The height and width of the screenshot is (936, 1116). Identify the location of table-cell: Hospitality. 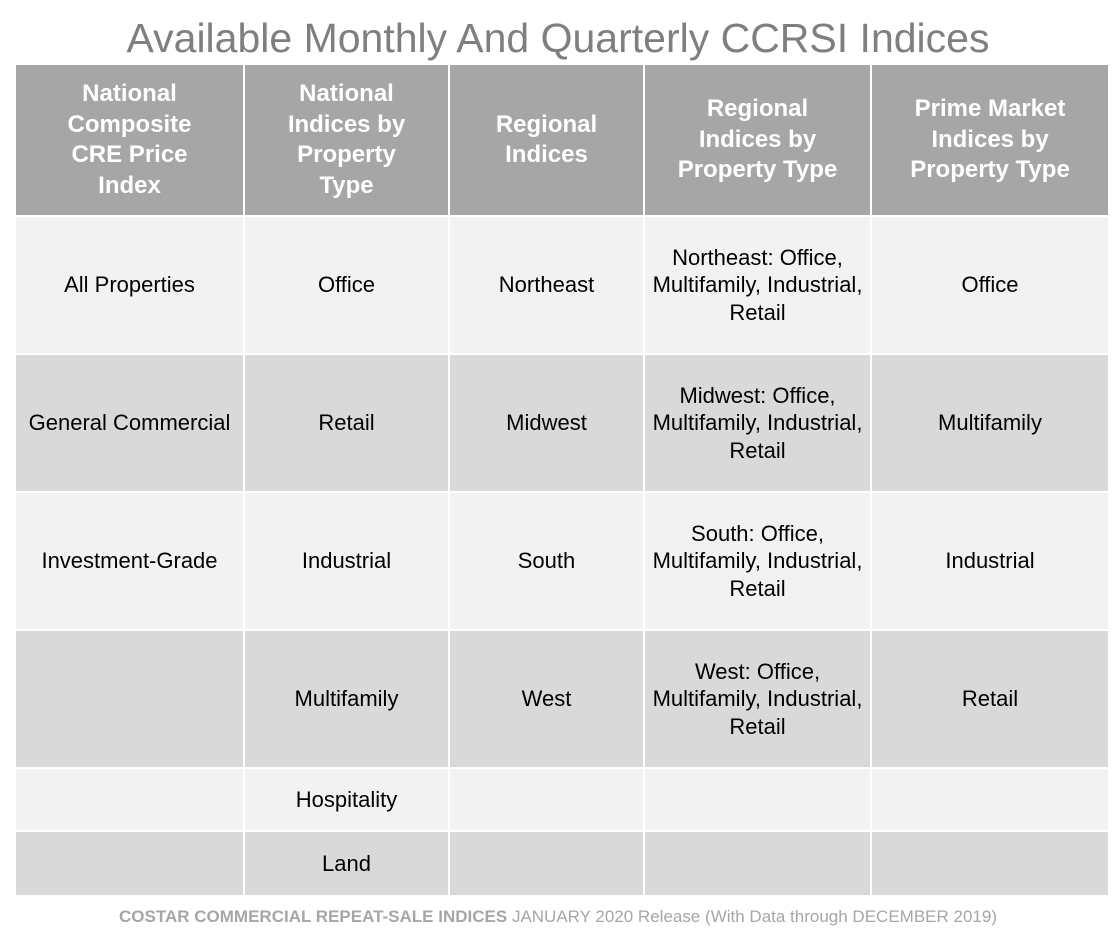
(346, 799).